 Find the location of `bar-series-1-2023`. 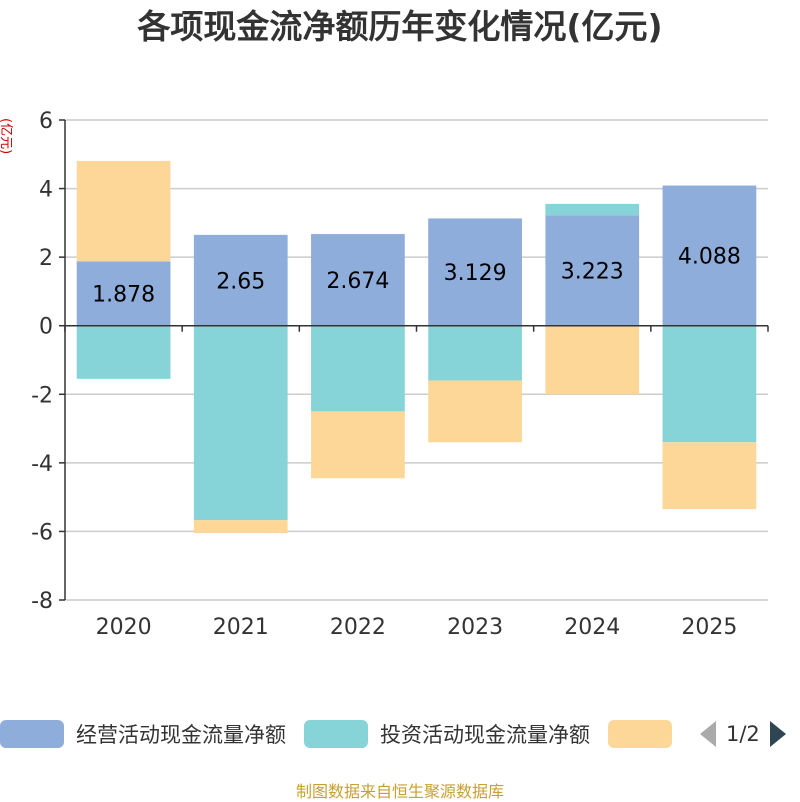

bar-series-1-2023 is located at coordinates (475, 353).